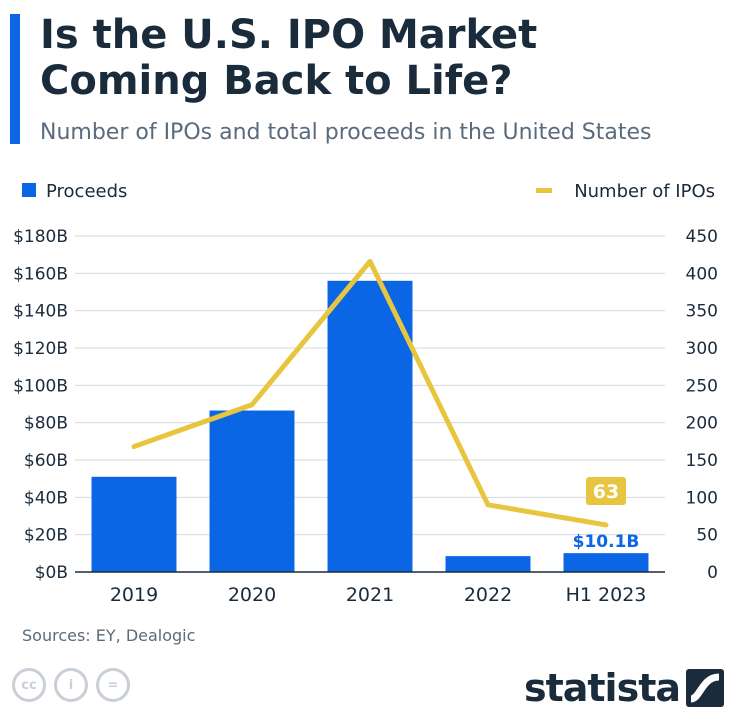 The width and height of the screenshot is (738, 722). I want to click on y-left-tick-label: $160B, so click(40, 274).